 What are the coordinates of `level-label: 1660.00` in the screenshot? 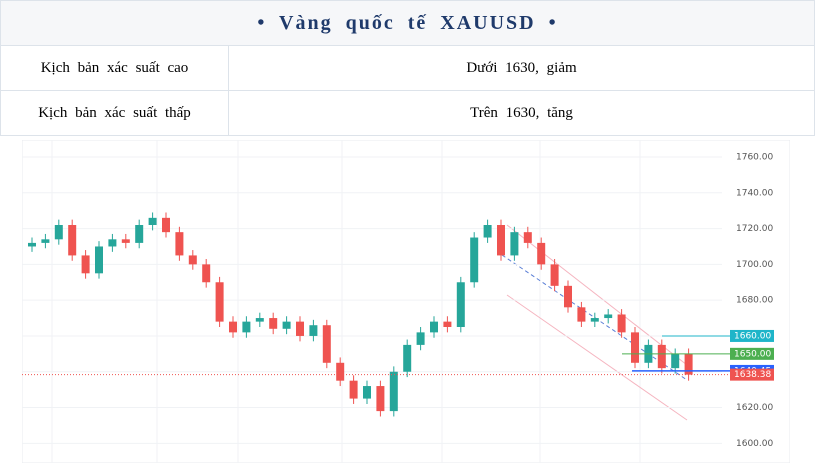 It's located at (752, 336).